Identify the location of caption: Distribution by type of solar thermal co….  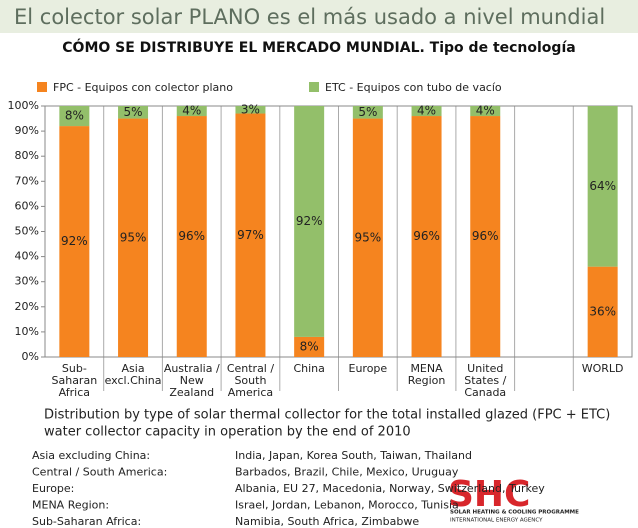
(327, 415).